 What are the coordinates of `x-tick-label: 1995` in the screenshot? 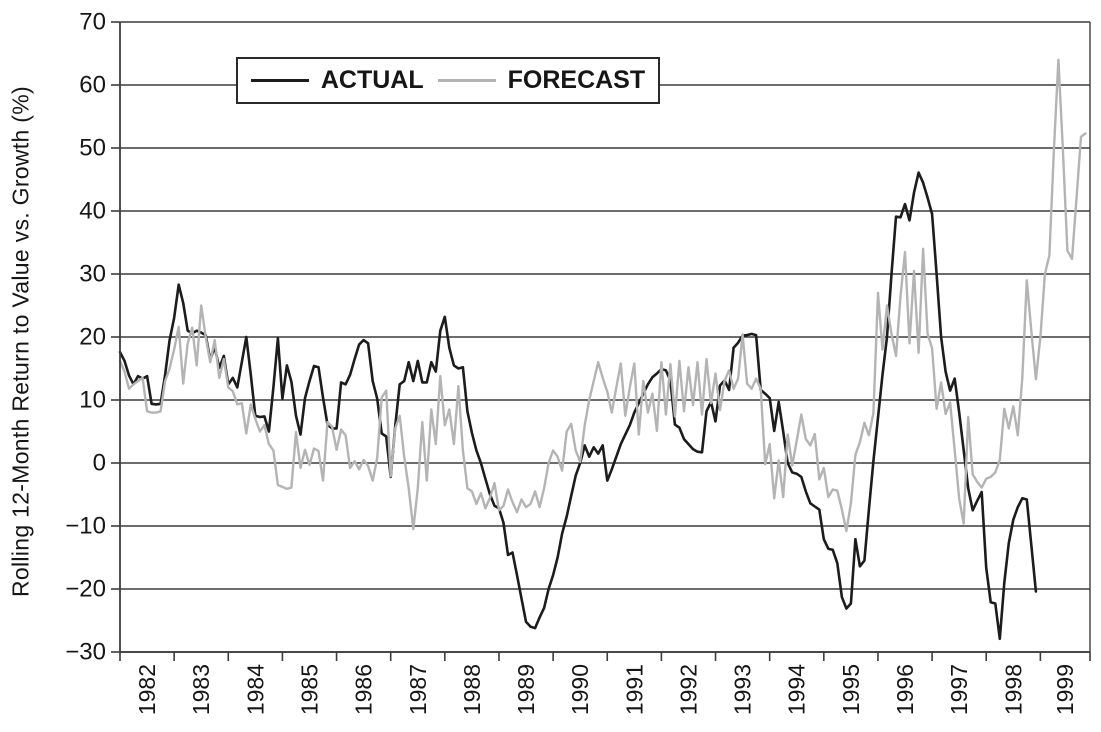 It's located at (851, 689).